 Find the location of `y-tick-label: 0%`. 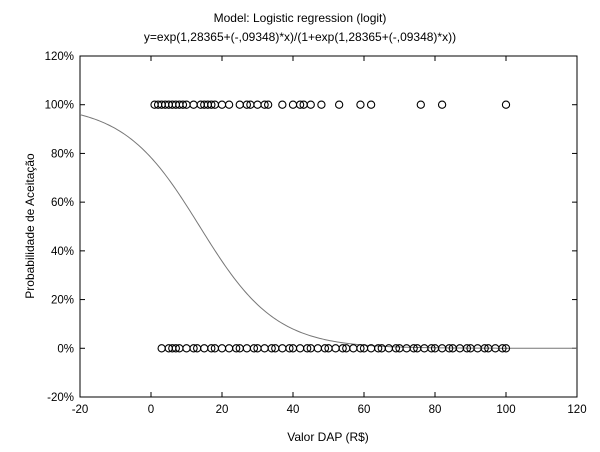

y-tick-label: 0% is located at coordinates (65, 349).